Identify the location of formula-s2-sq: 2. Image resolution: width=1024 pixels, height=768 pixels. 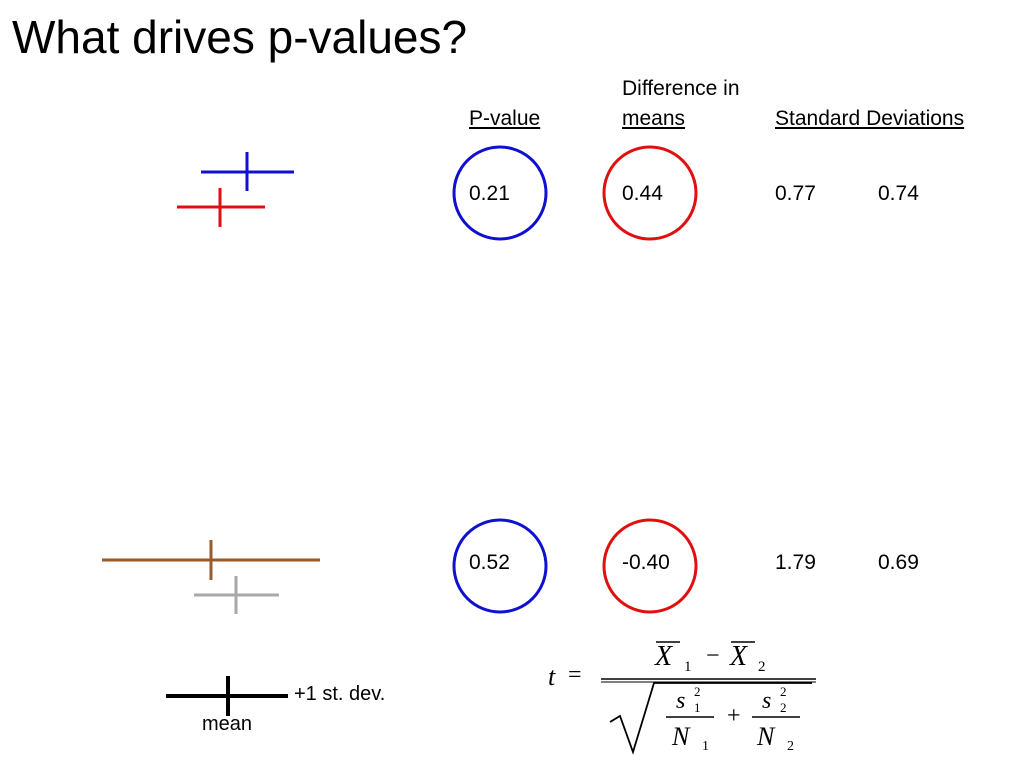
(783, 691).